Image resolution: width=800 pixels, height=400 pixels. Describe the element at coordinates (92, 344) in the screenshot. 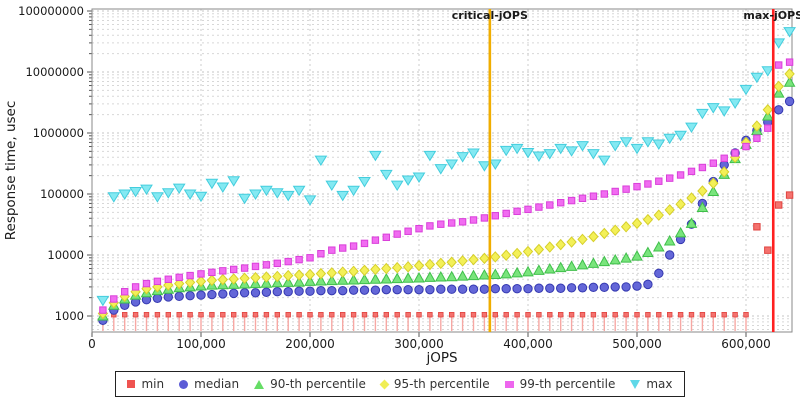

I see `svg-text: 0` at that location.